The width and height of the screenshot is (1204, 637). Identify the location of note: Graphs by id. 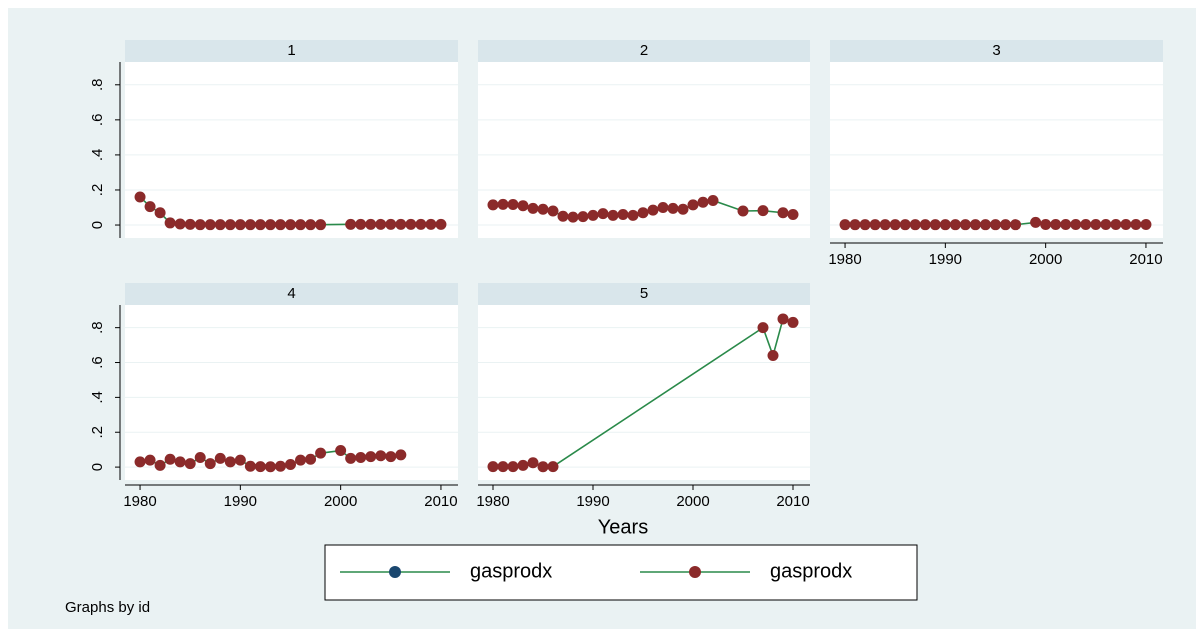
(107, 607).